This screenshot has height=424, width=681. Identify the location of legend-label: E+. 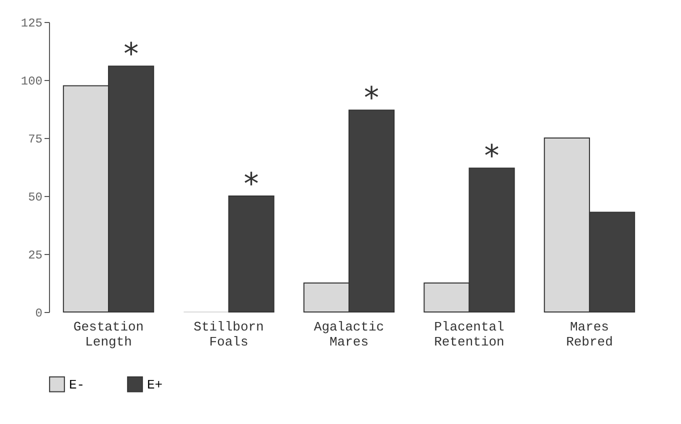
(155, 384).